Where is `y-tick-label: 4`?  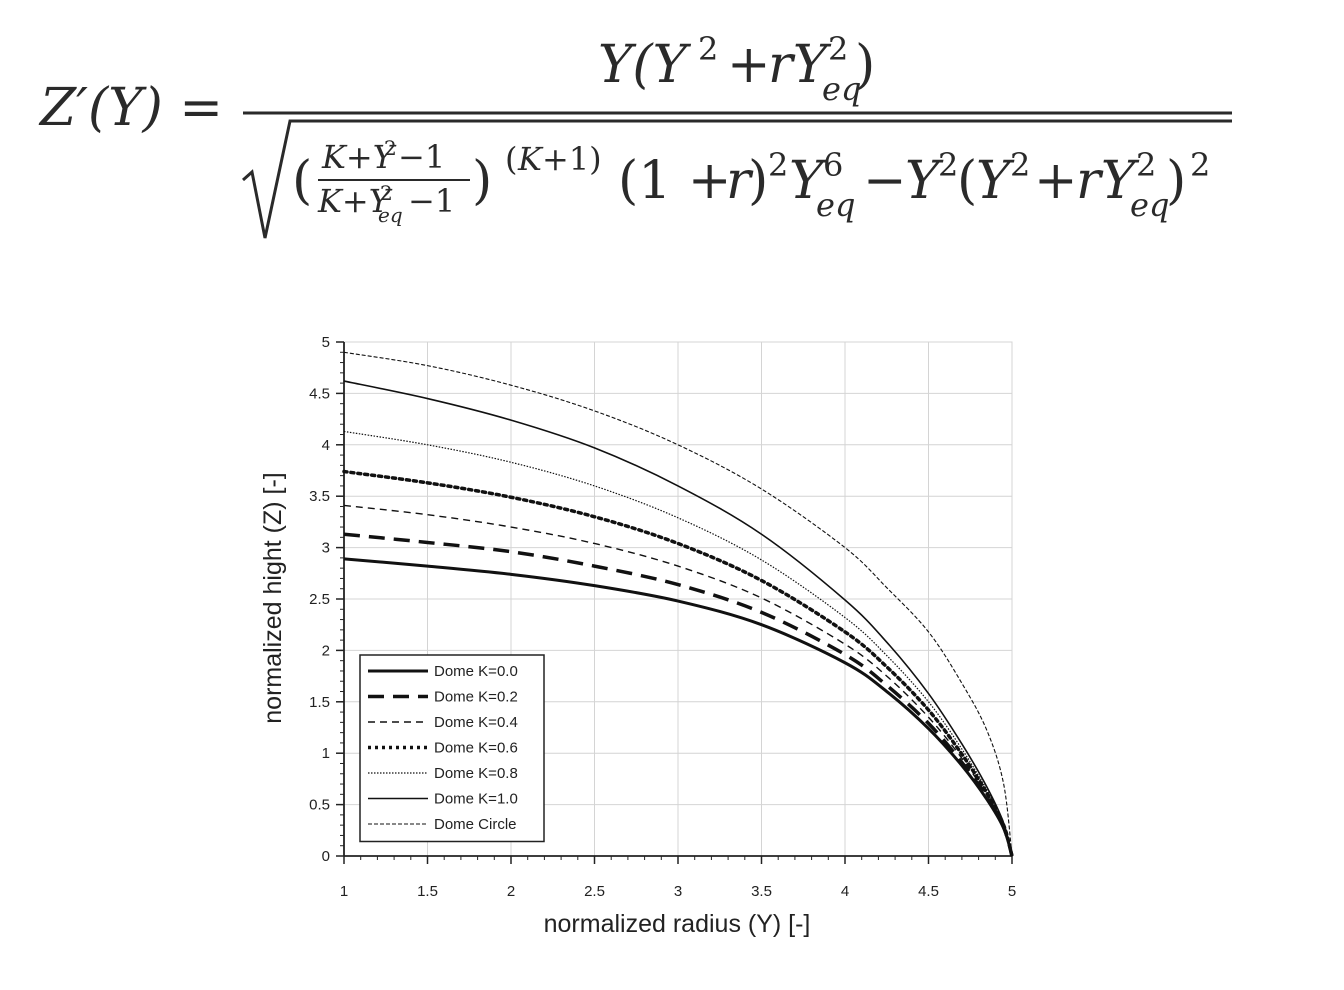 y-tick-label: 4 is located at coordinates (326, 445).